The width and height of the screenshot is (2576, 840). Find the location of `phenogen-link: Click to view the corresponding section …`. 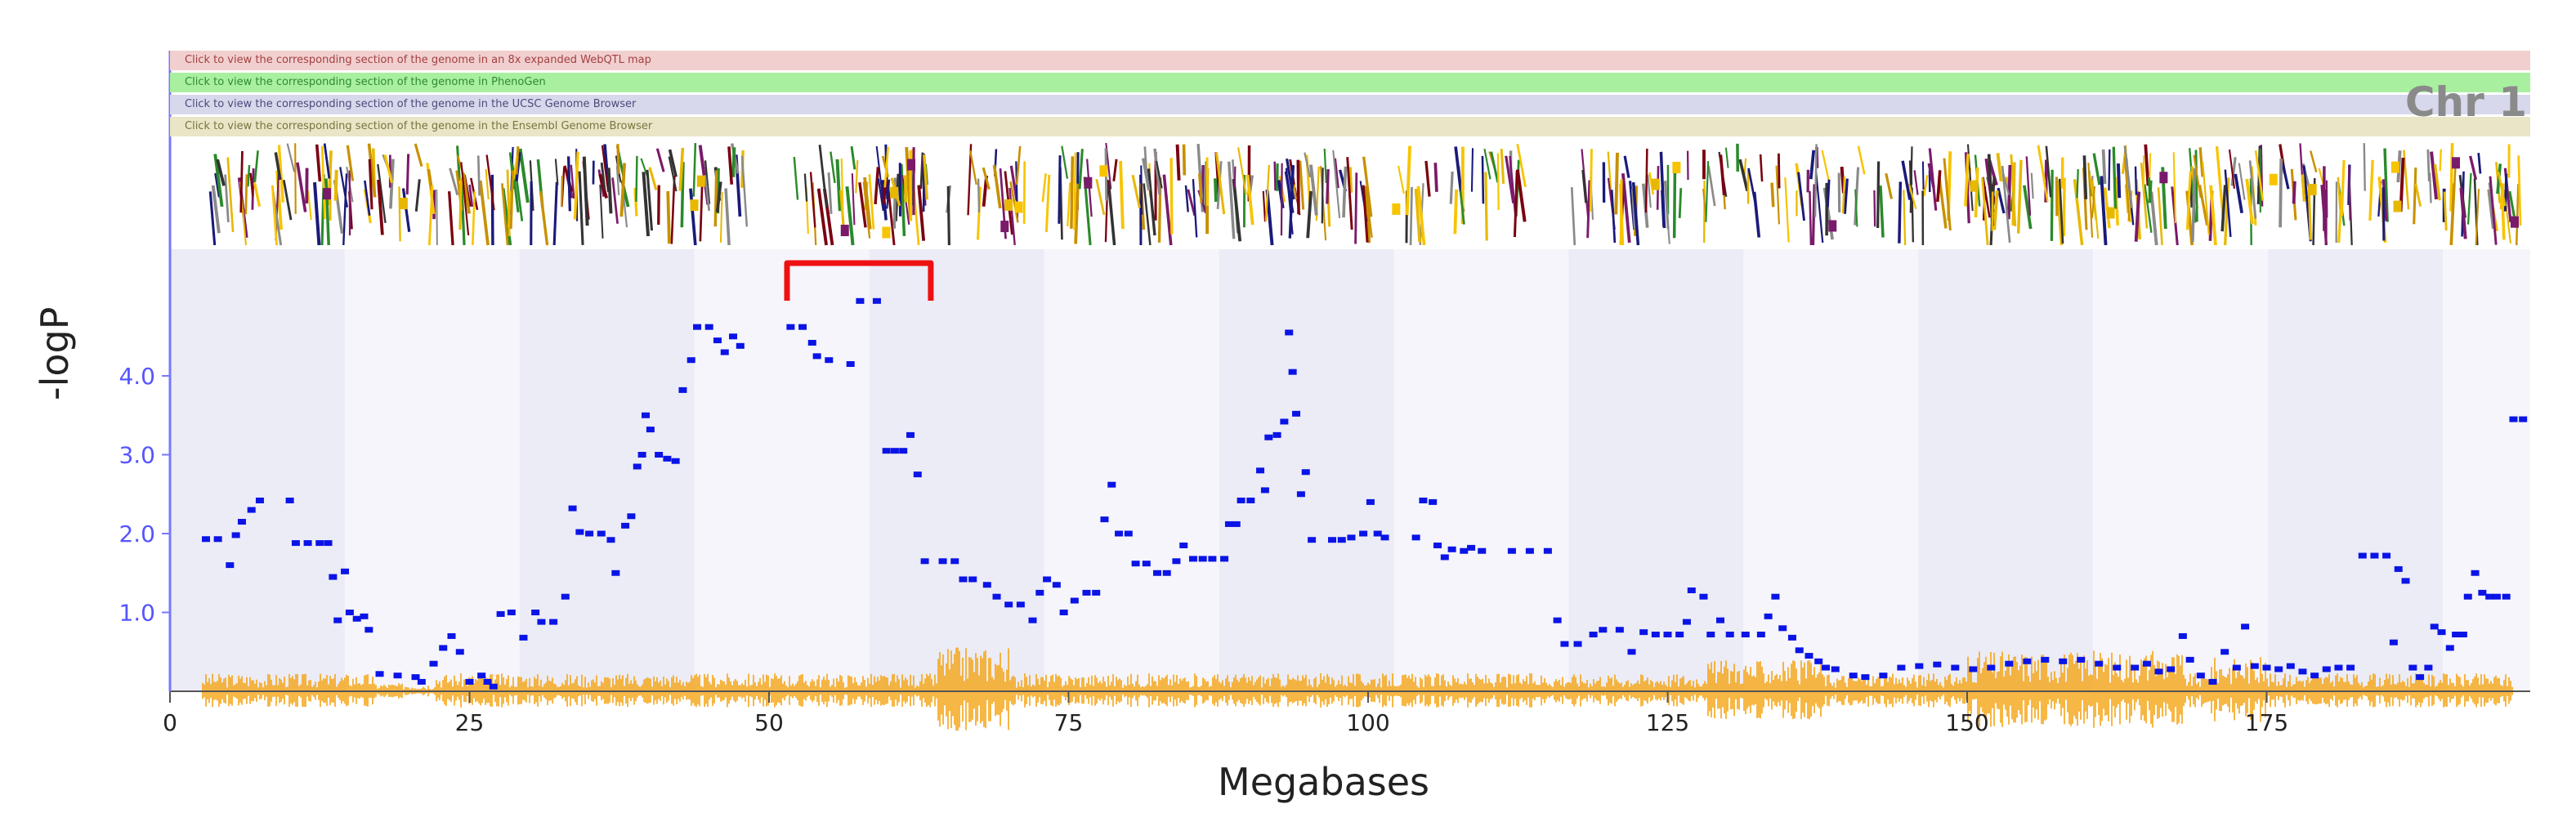

phenogen-link: Click to view the corresponding section … is located at coordinates (1350, 82).